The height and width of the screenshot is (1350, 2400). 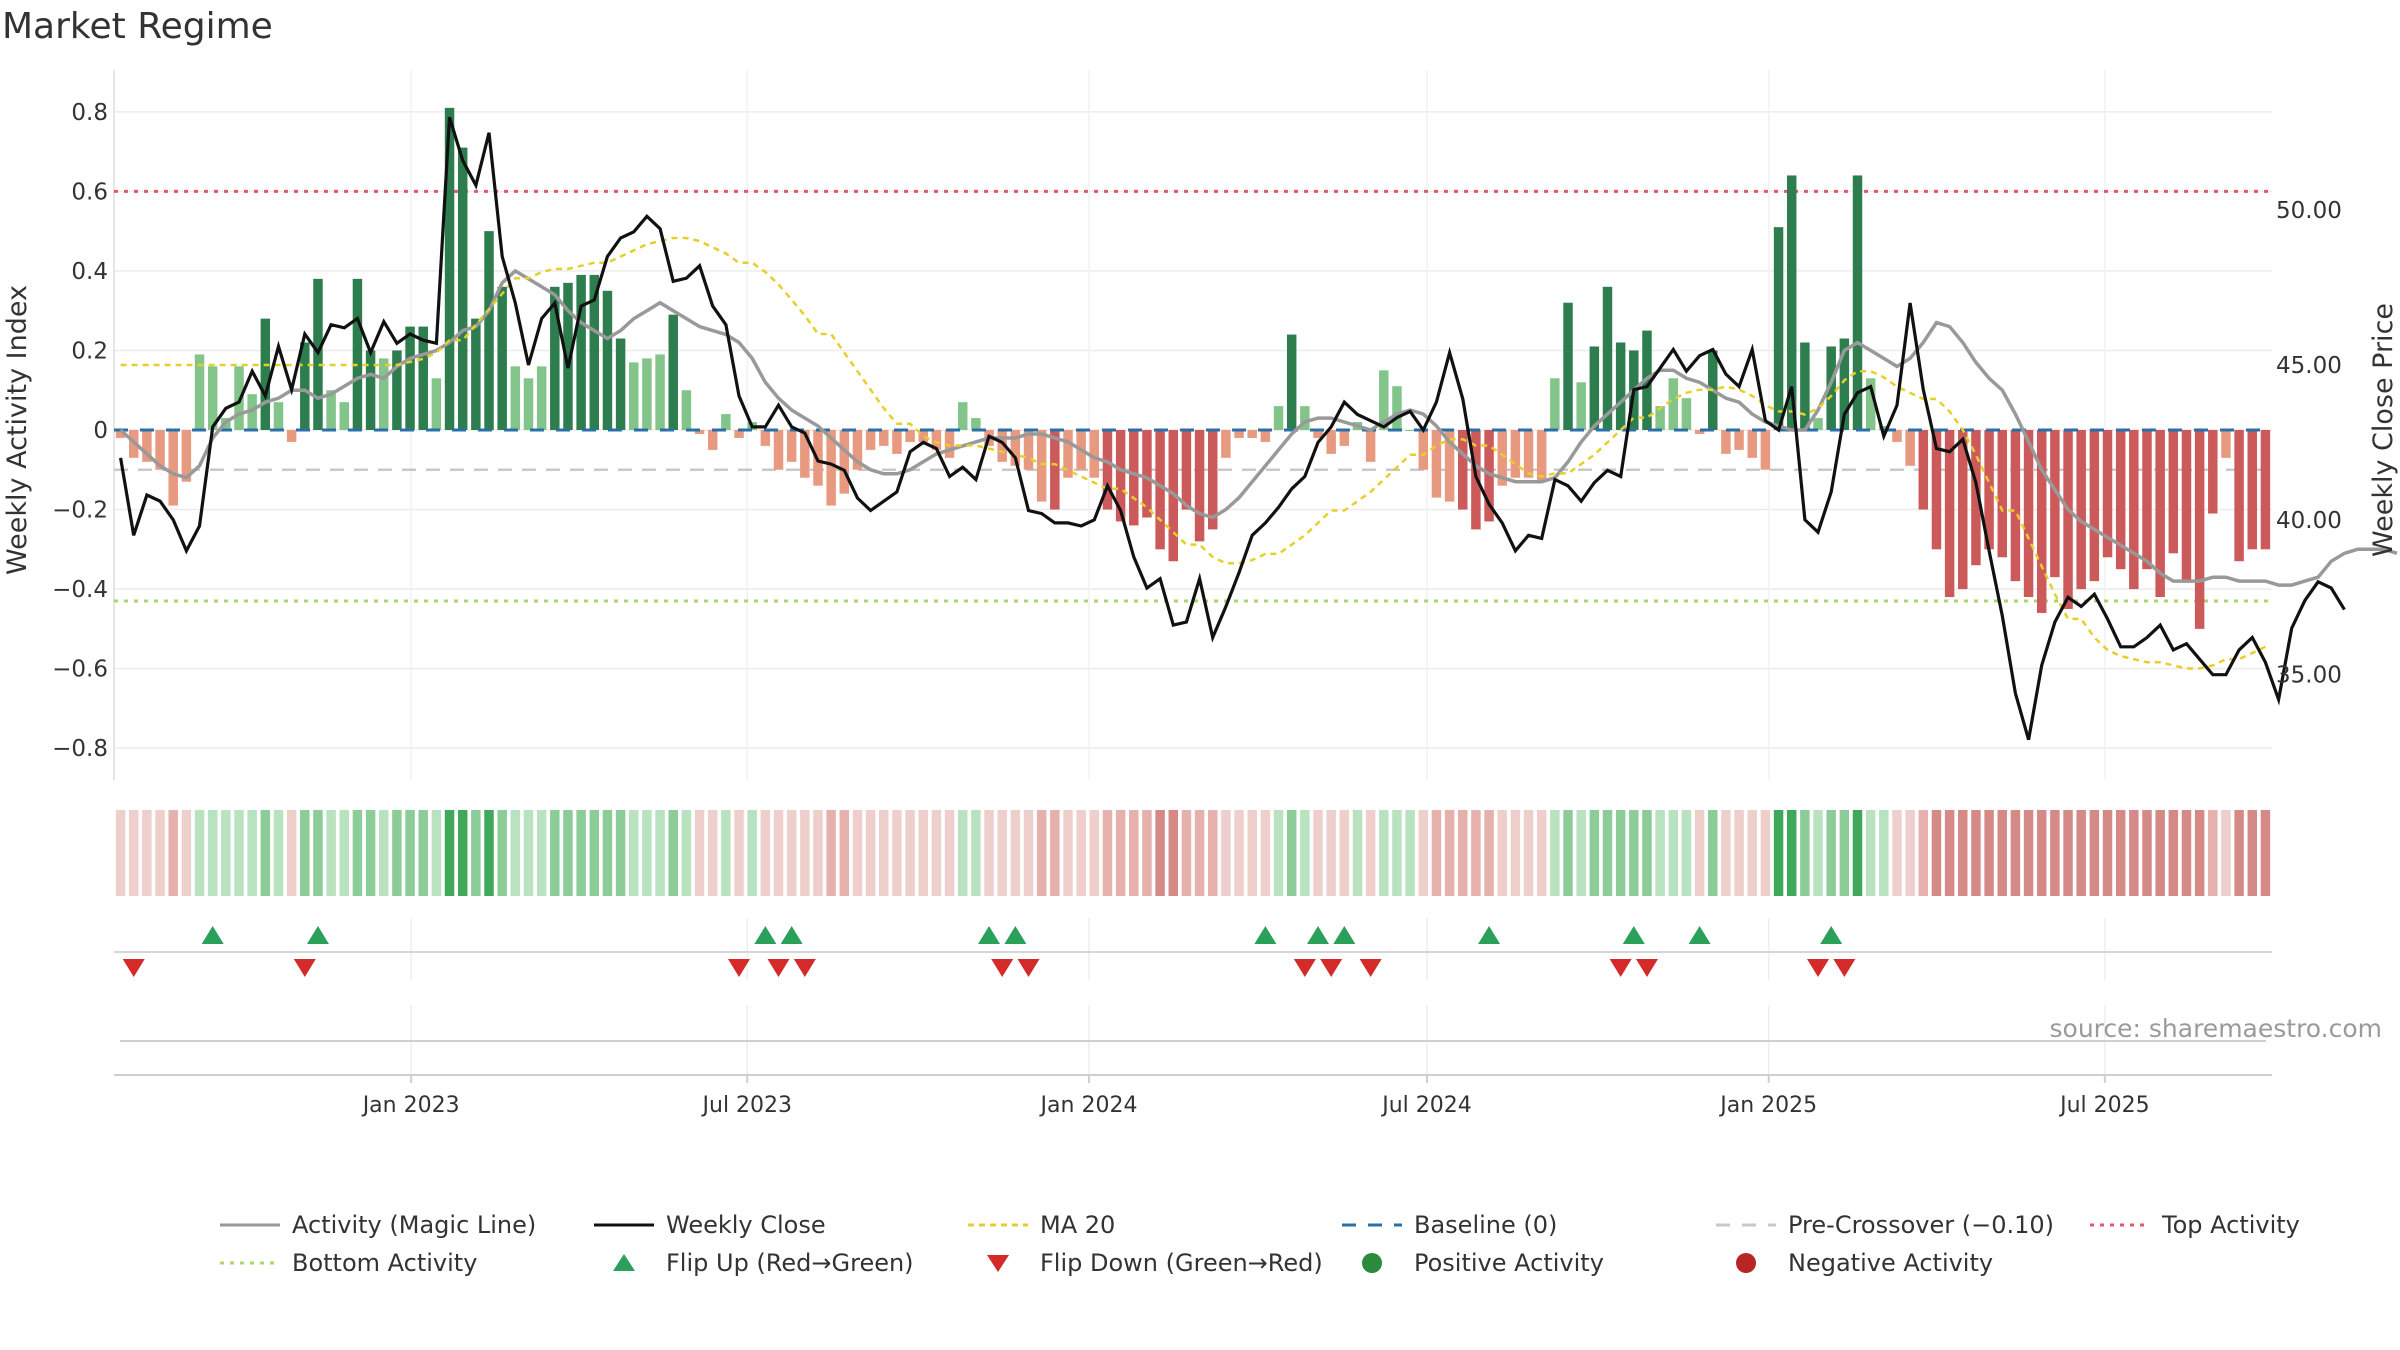 I want to click on y-left-tick-label: 0.8, so click(x=89, y=113).